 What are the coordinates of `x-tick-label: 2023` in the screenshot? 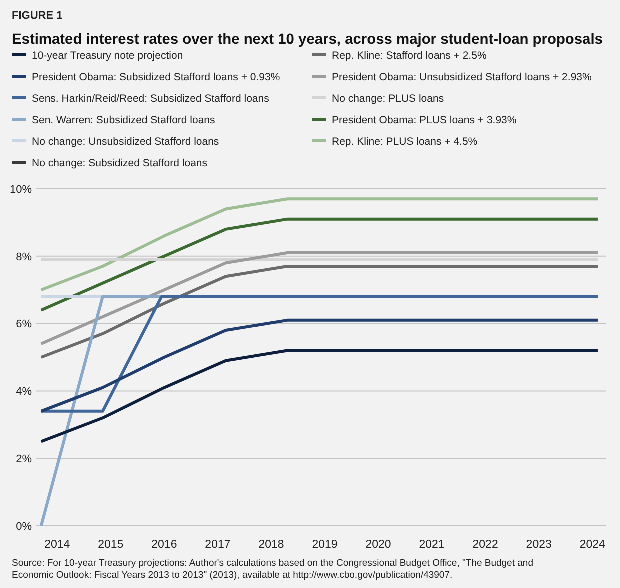 It's located at (539, 545).